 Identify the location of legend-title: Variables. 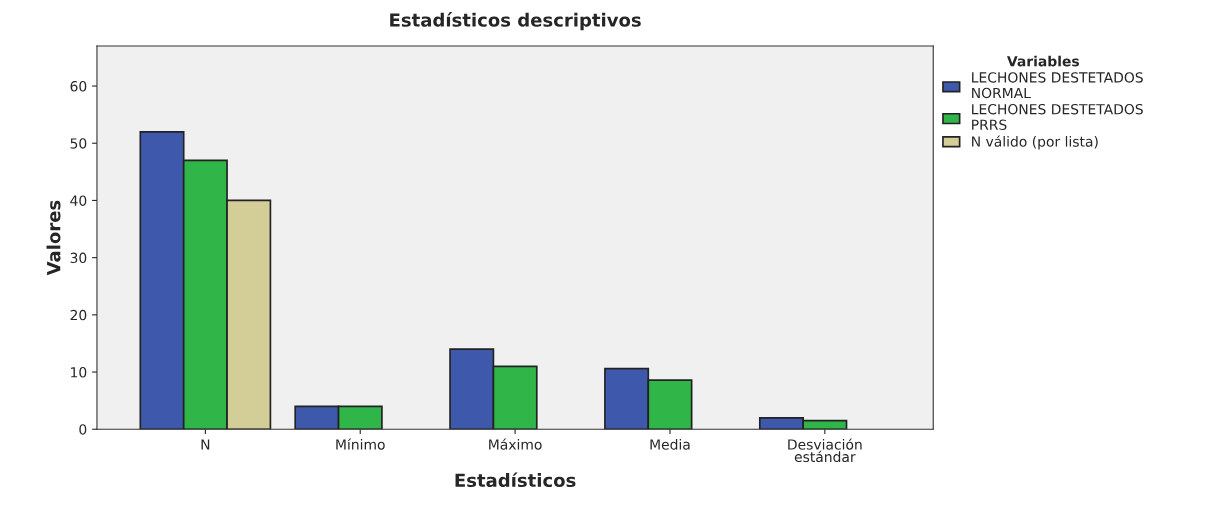
(1043, 61).